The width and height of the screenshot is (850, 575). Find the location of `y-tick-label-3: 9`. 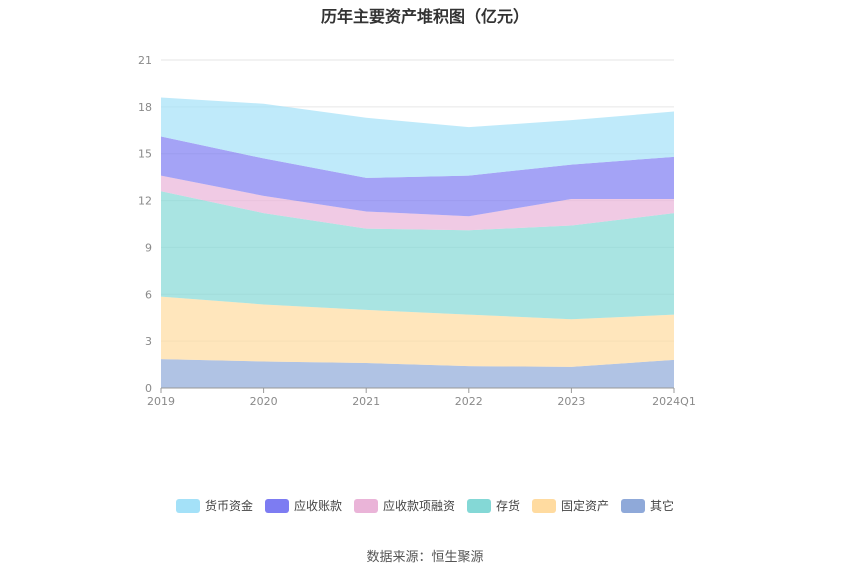

y-tick-label-3: 9 is located at coordinates (148, 247).